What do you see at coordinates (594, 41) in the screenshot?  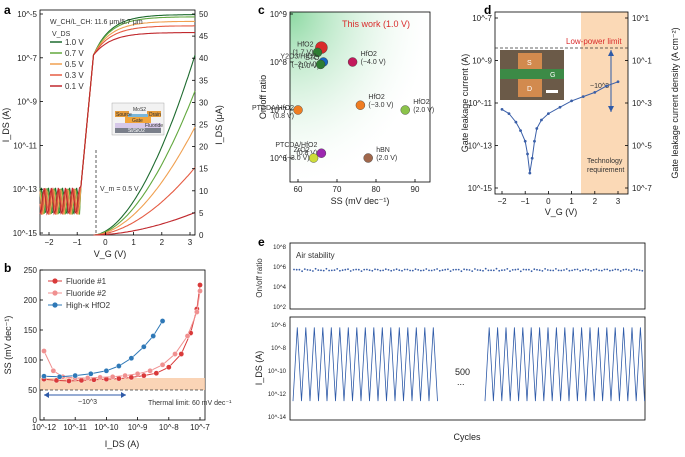 I see `panel-d-low-power-label: Low-power limit` at bounding box center [594, 41].